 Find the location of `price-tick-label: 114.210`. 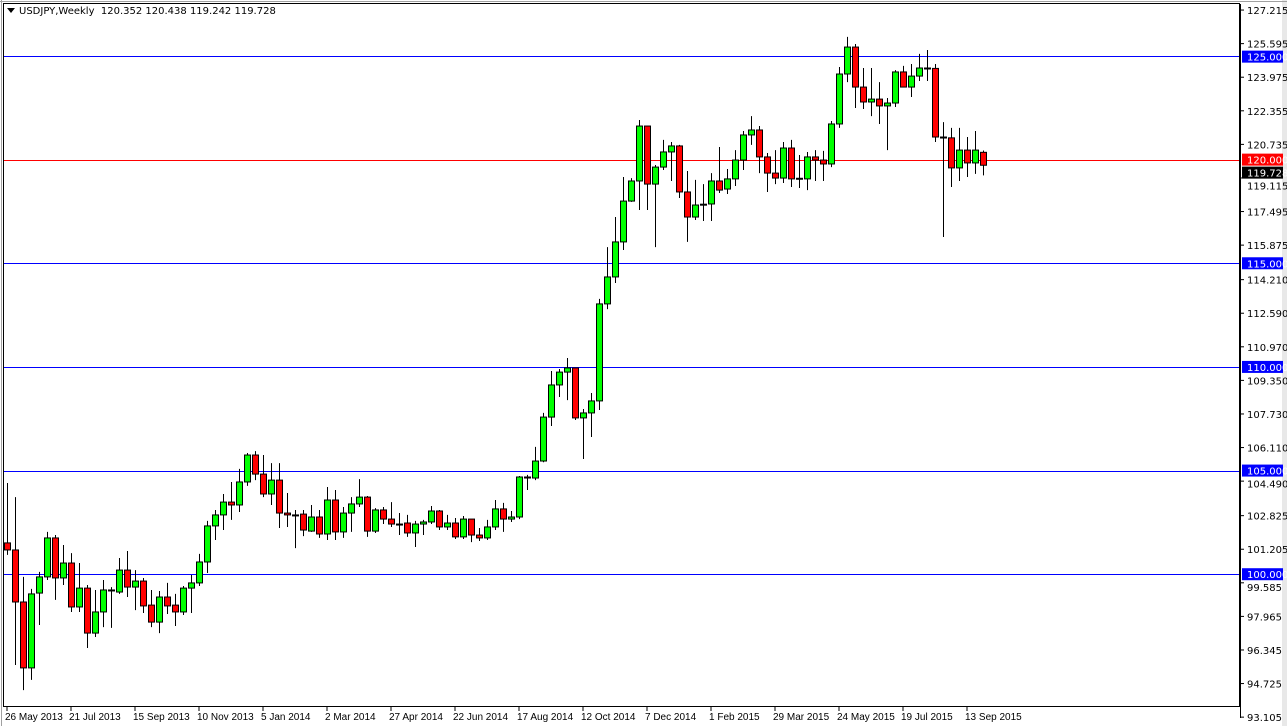

price-tick-label: 114.210 is located at coordinates (1267, 281).